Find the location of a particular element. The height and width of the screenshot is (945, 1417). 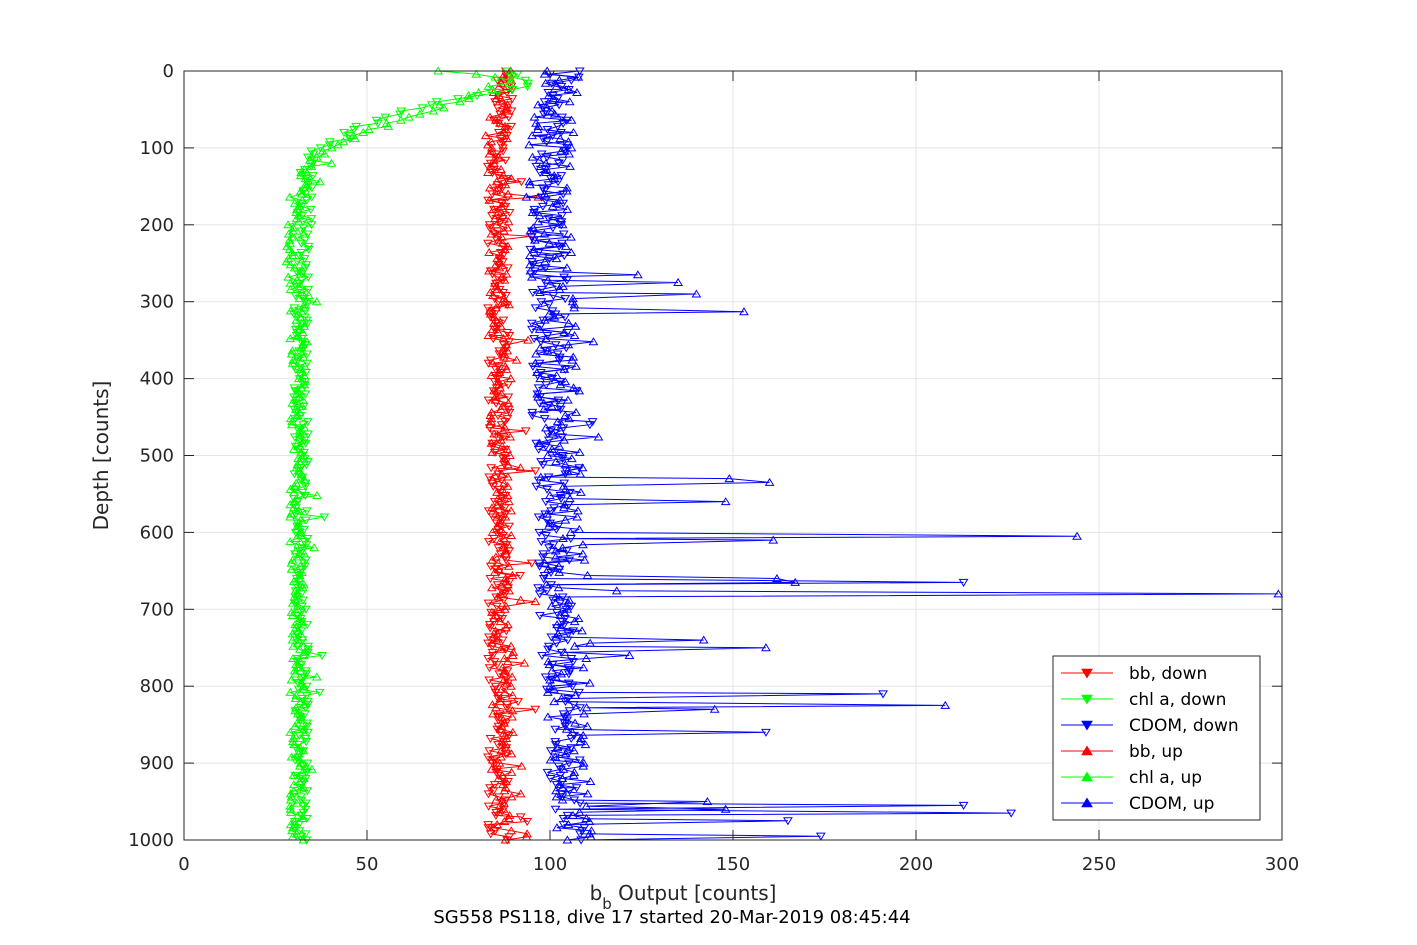

x-tick-label: 300 is located at coordinates (1282, 864).